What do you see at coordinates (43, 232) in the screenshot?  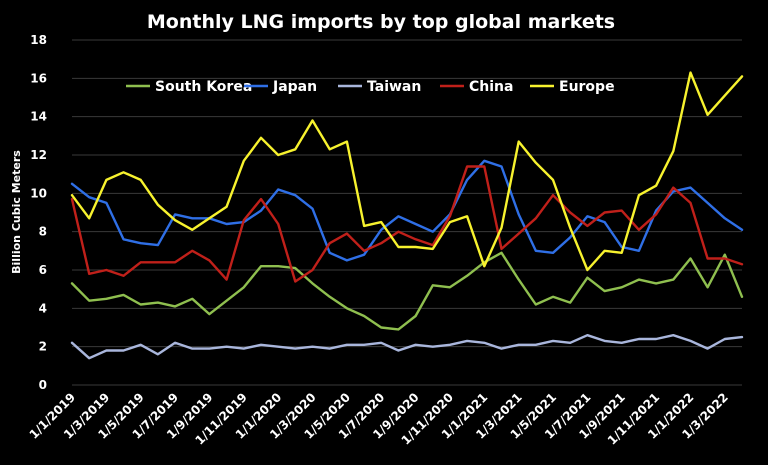 I see `y-tick-label: 8` at bounding box center [43, 232].